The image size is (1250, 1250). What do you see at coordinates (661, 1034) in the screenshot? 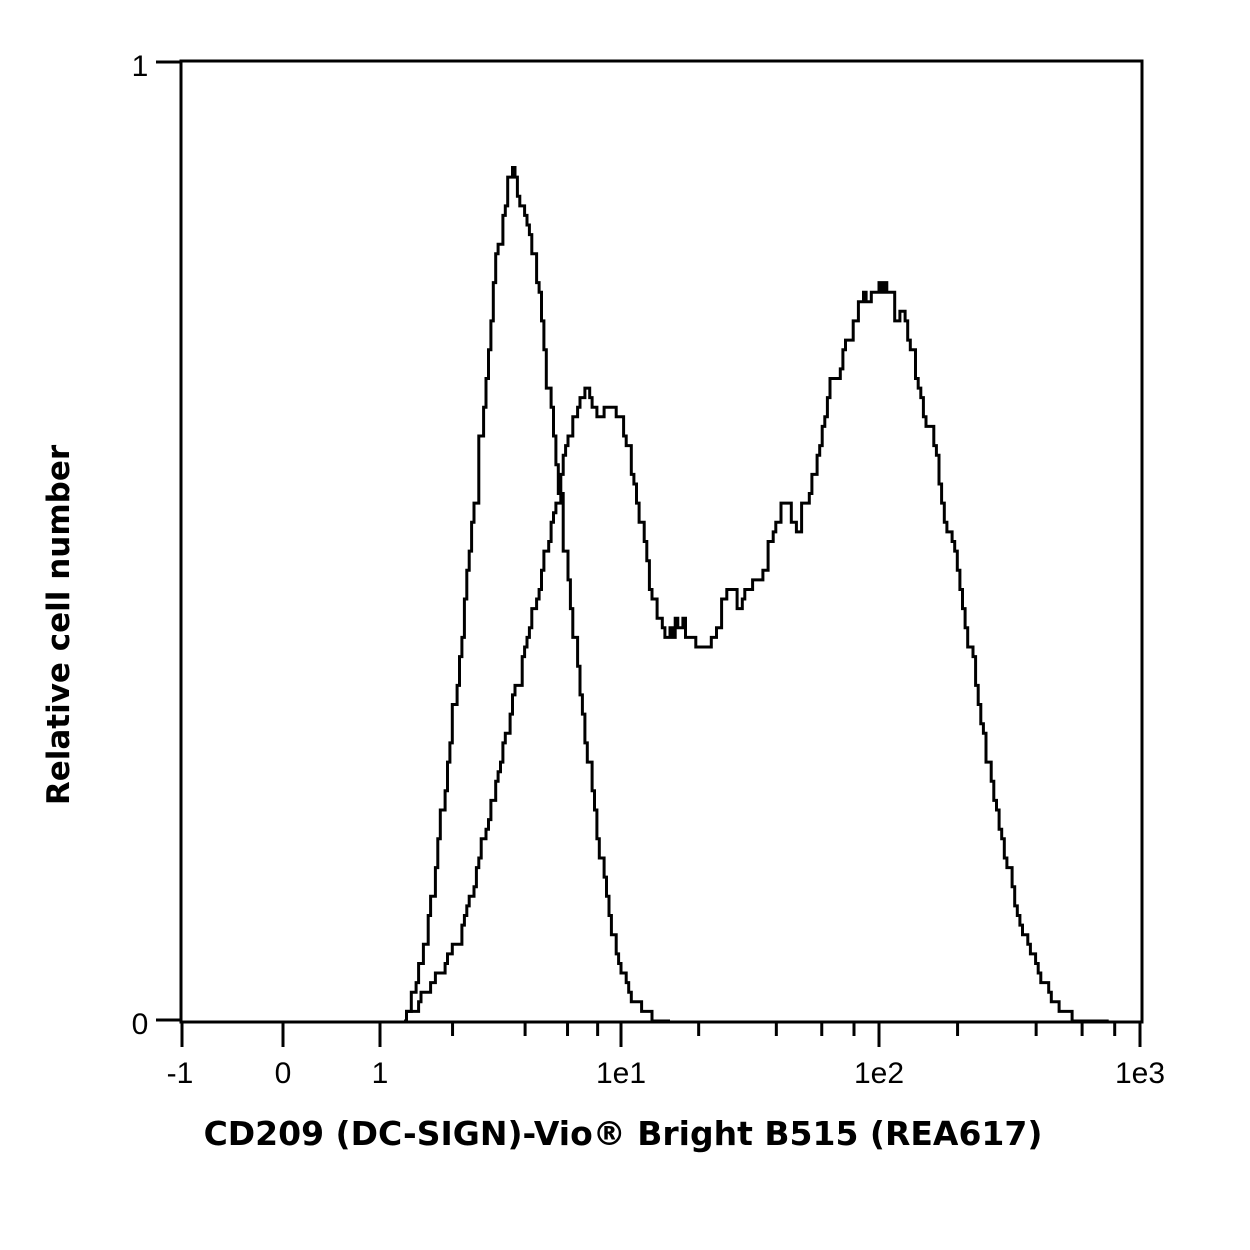
I see `x-axis-ticks` at bounding box center [661, 1034].